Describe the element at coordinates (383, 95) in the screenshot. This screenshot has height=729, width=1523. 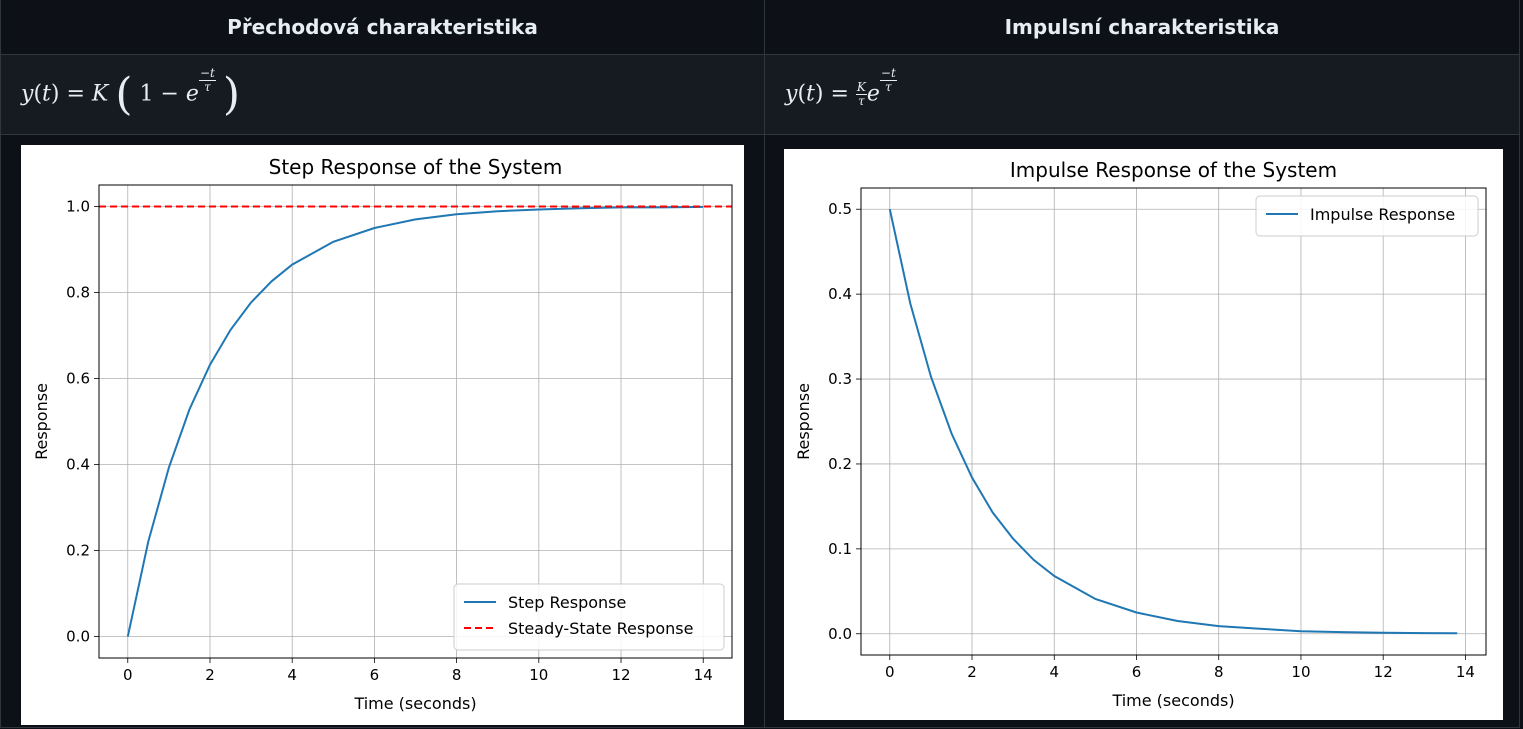
I see `formula-step: y(t) = K ( 1 − e −t τ )` at that location.